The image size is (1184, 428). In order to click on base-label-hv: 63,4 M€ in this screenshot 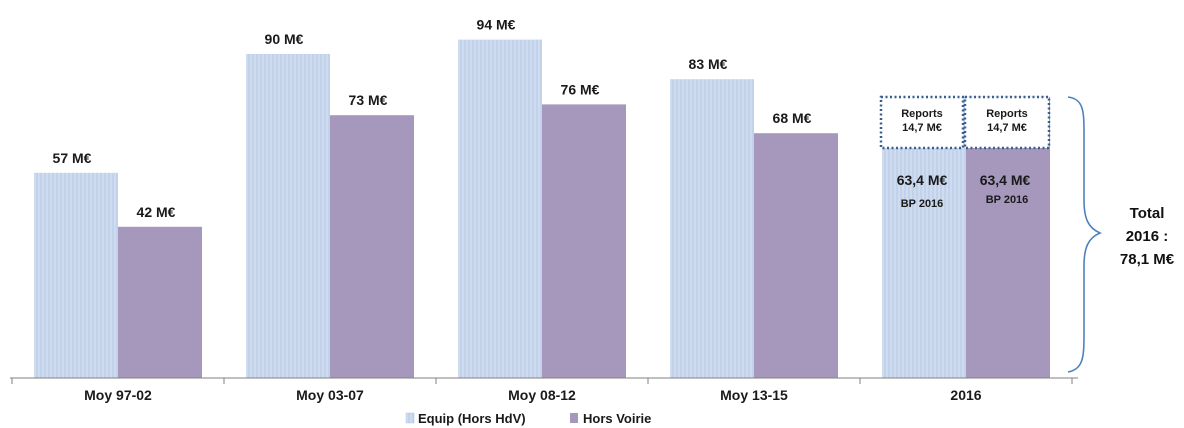, I will do `click(1005, 180)`.